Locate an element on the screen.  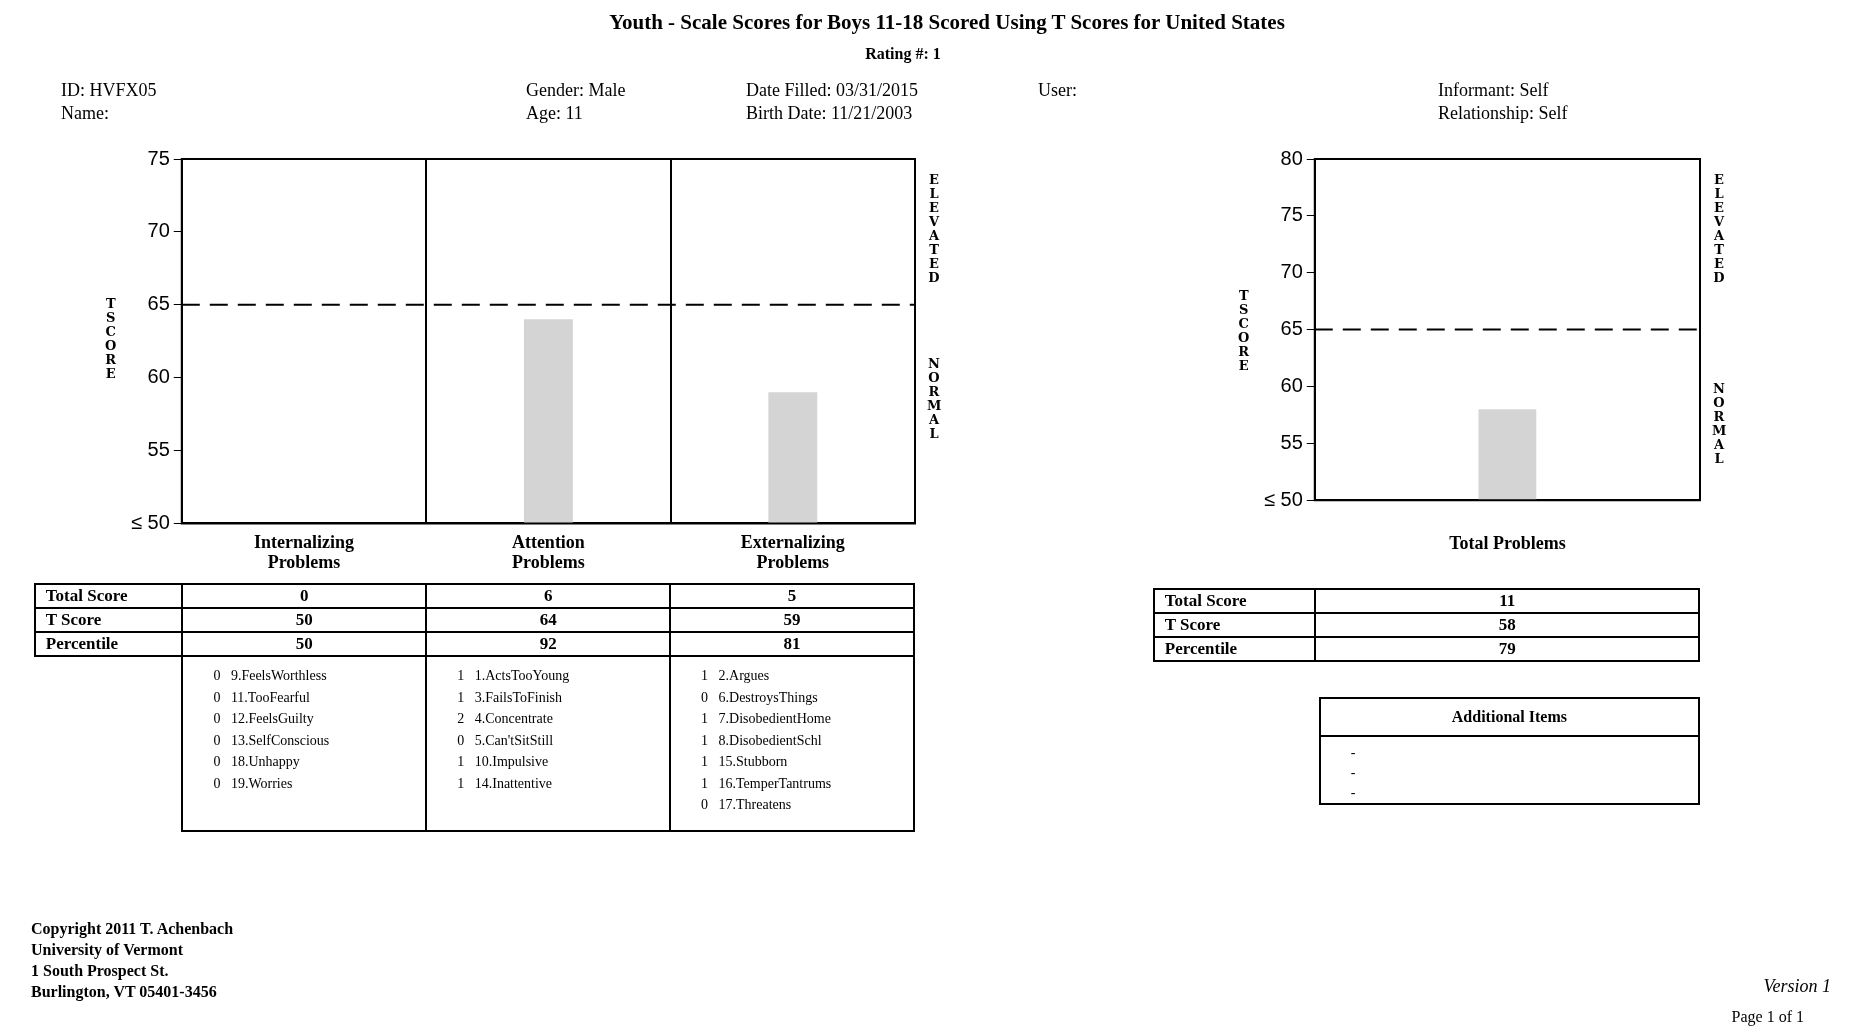
text: 1 1.ActsTooYoung is located at coordinates (514, 676).